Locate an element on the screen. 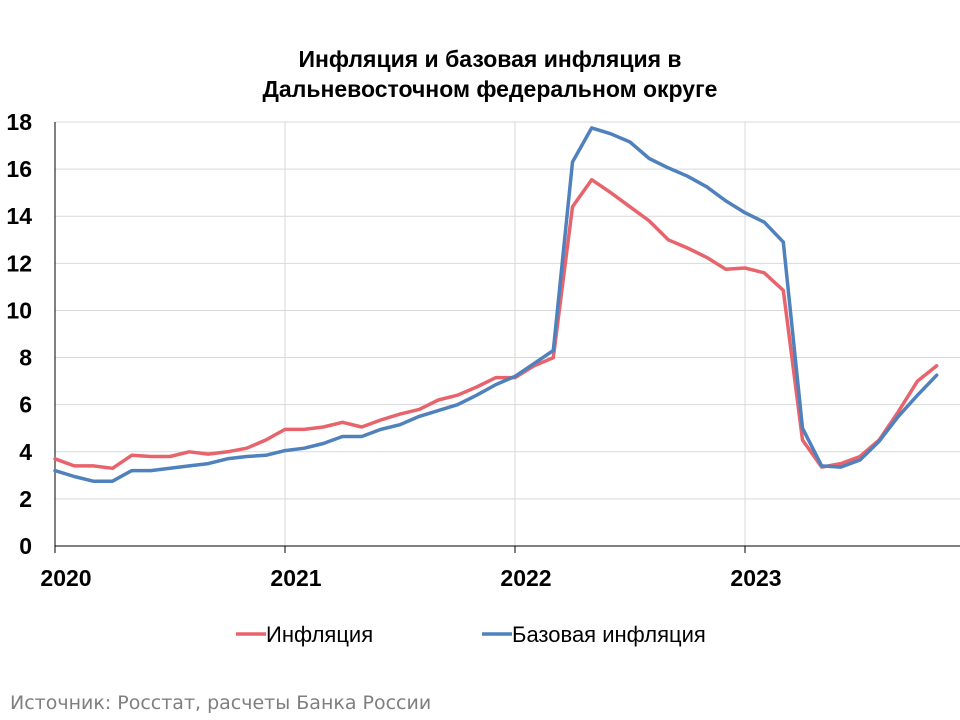 The image size is (960, 720). source-note: Источник: Росстат, расчеты Банка России is located at coordinates (221, 703).